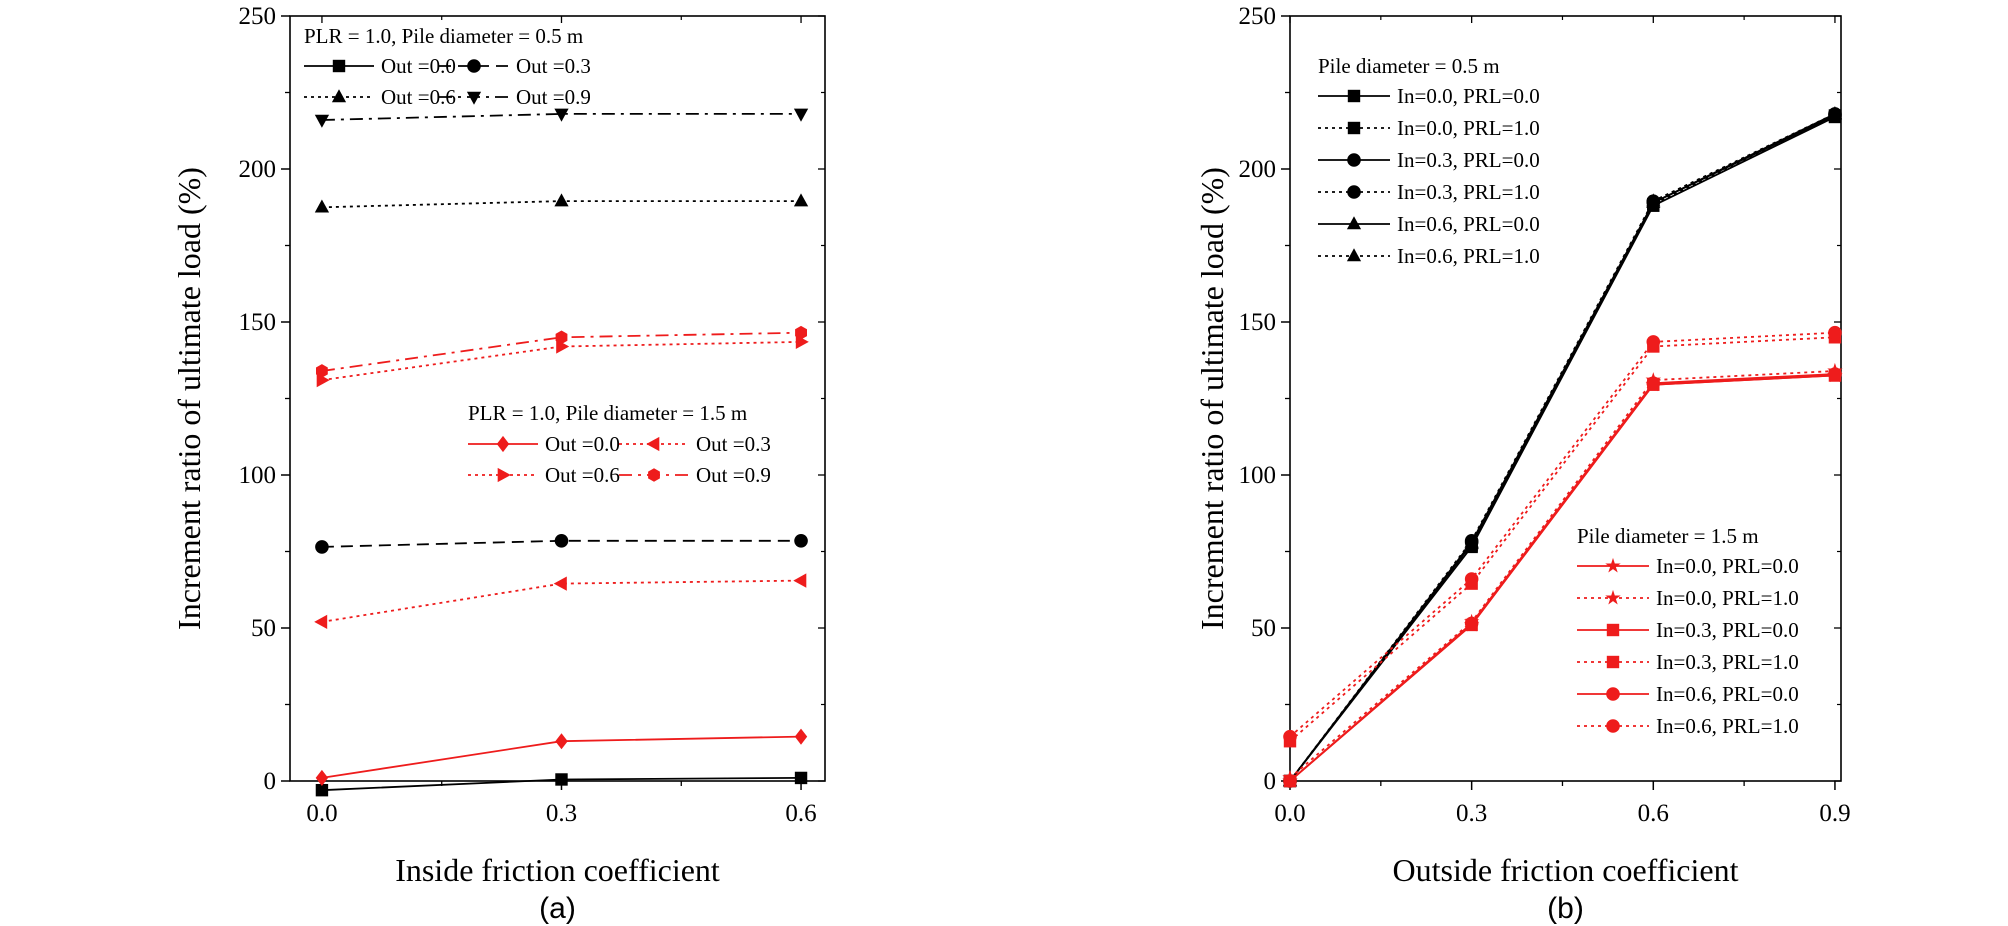 This screenshot has height=926, width=2008. I want to click on x-tick-label: 0.6, so click(1653, 813).